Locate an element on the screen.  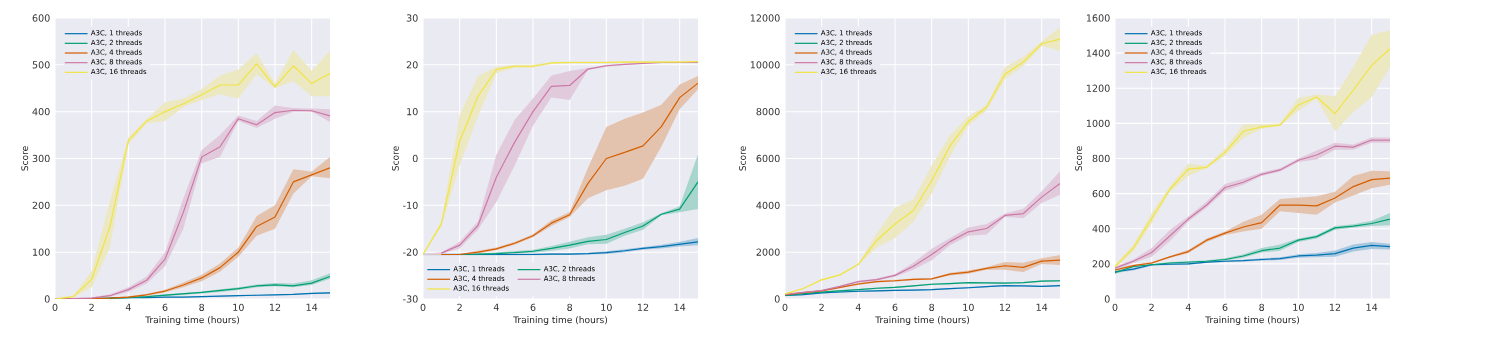
y-tick-label: -30 is located at coordinates (410, 299).